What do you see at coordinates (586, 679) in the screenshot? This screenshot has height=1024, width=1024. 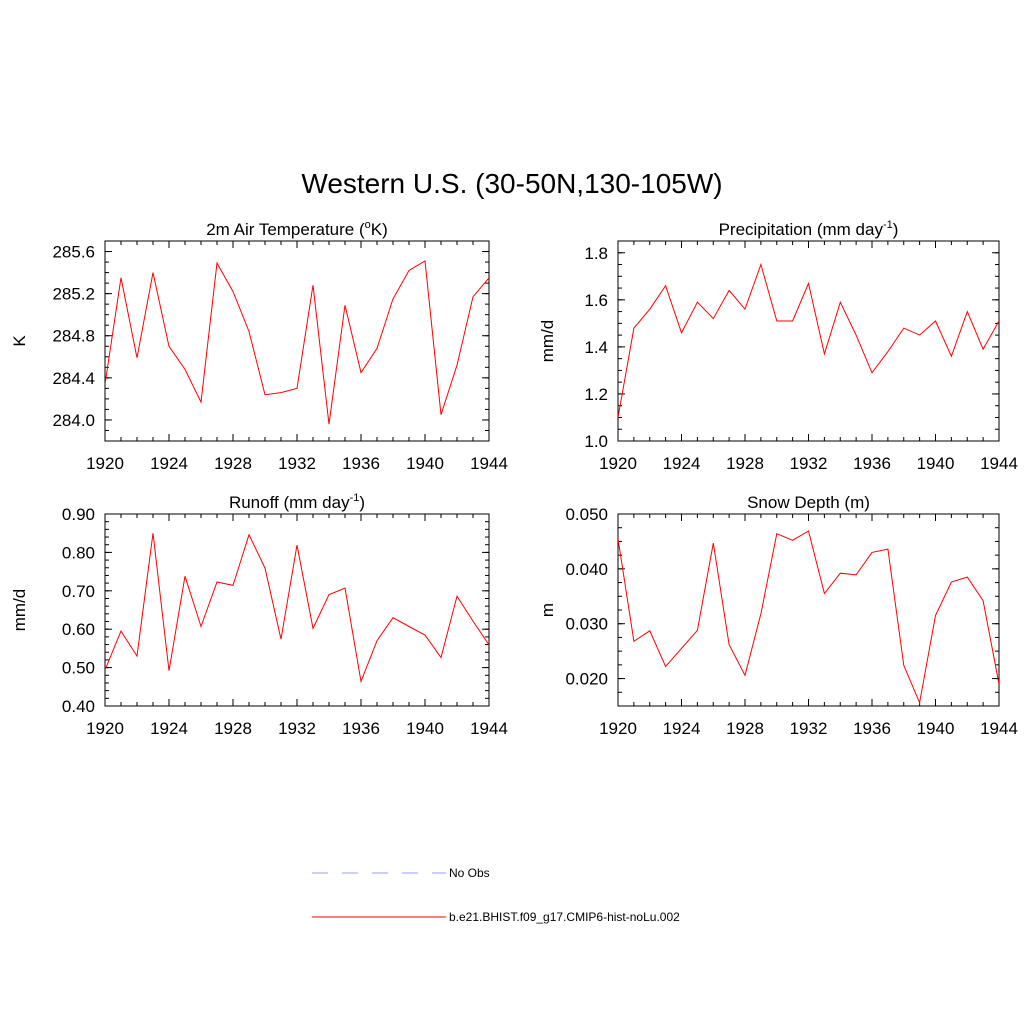 I see `y-tick-label: 0.020` at bounding box center [586, 679].